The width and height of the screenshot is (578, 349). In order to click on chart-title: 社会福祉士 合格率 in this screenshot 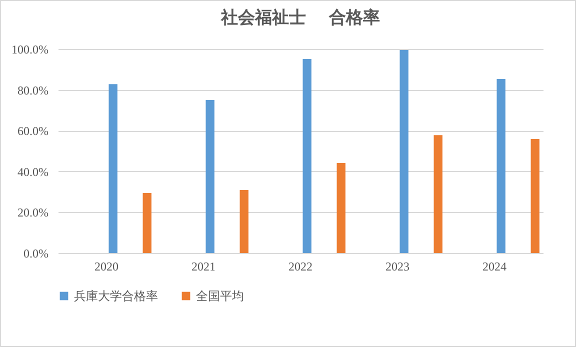, I will do `click(300, 18)`.